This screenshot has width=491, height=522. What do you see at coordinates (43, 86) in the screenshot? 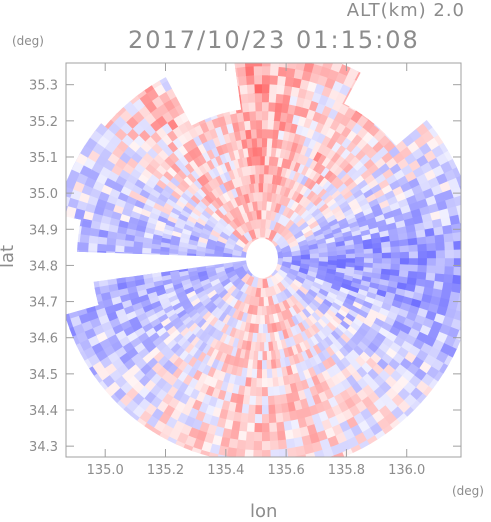
I see `y-tick-label: 35.3` at bounding box center [43, 86].